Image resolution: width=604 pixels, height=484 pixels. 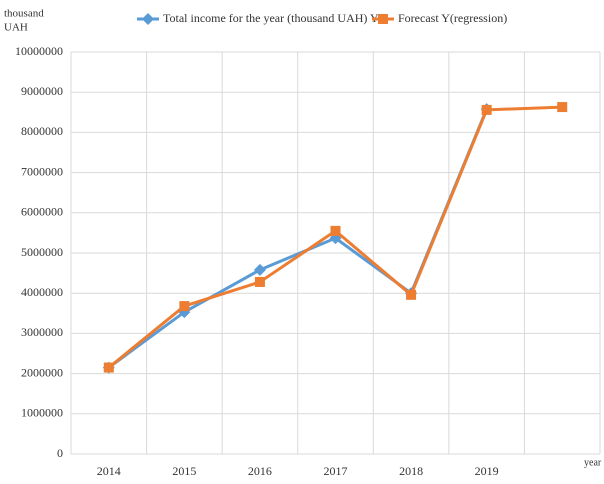 I want to click on y-tick-label: 7000000, so click(x=42, y=171).